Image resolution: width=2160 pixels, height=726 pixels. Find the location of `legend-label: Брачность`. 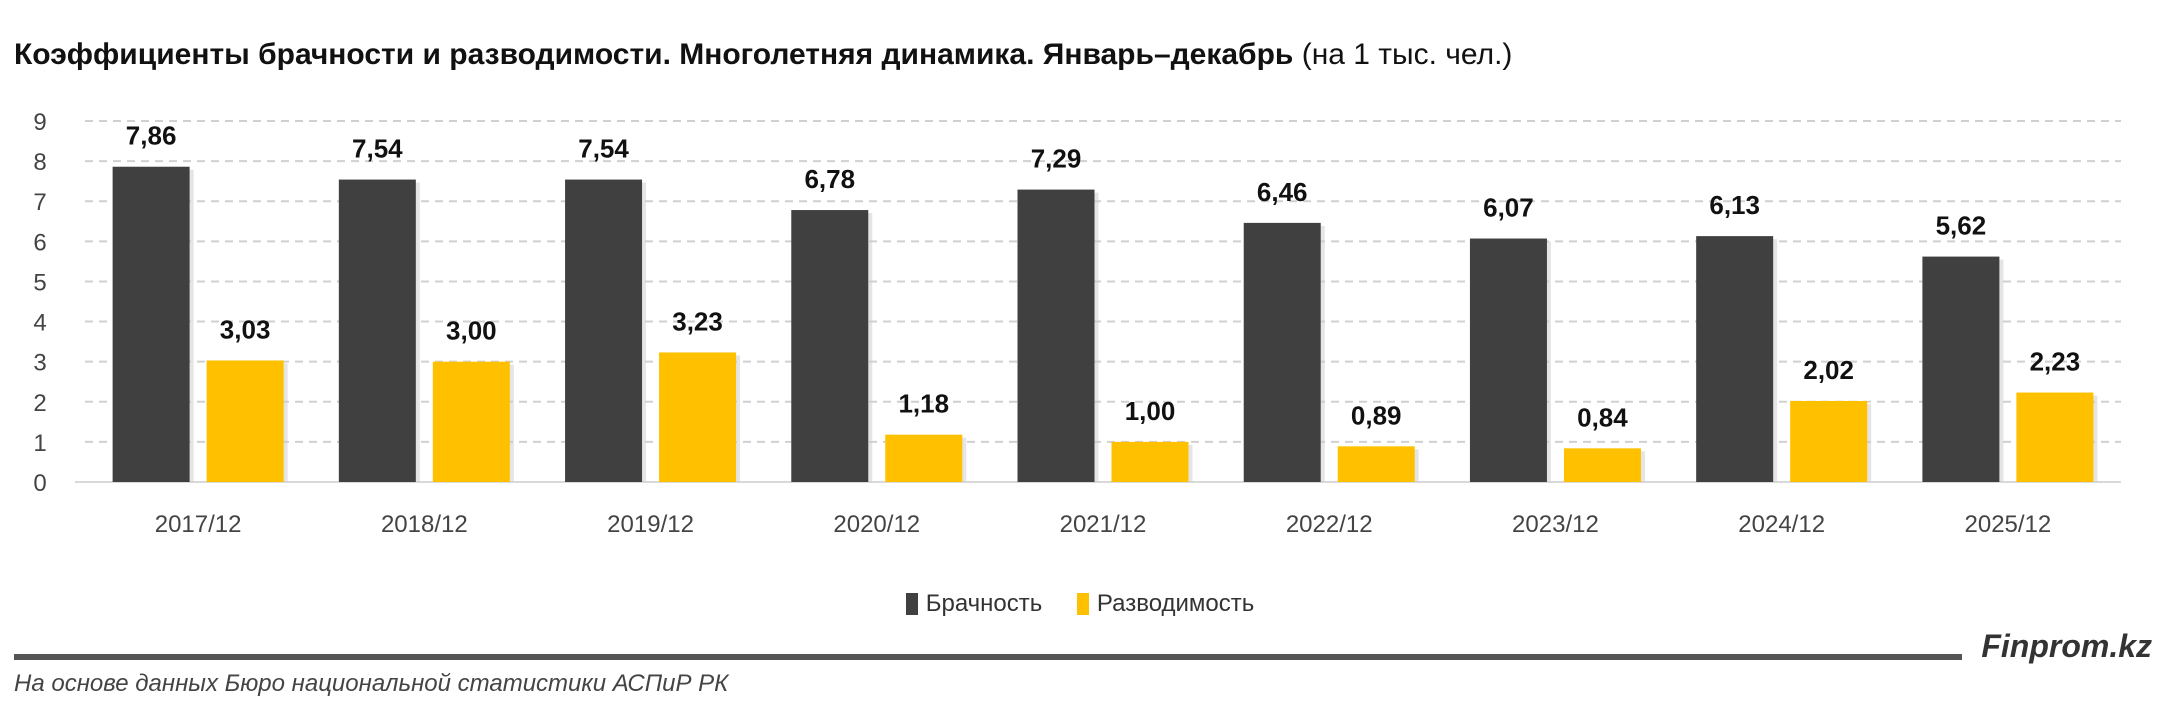

legend-label: Брачность is located at coordinates (984, 603).